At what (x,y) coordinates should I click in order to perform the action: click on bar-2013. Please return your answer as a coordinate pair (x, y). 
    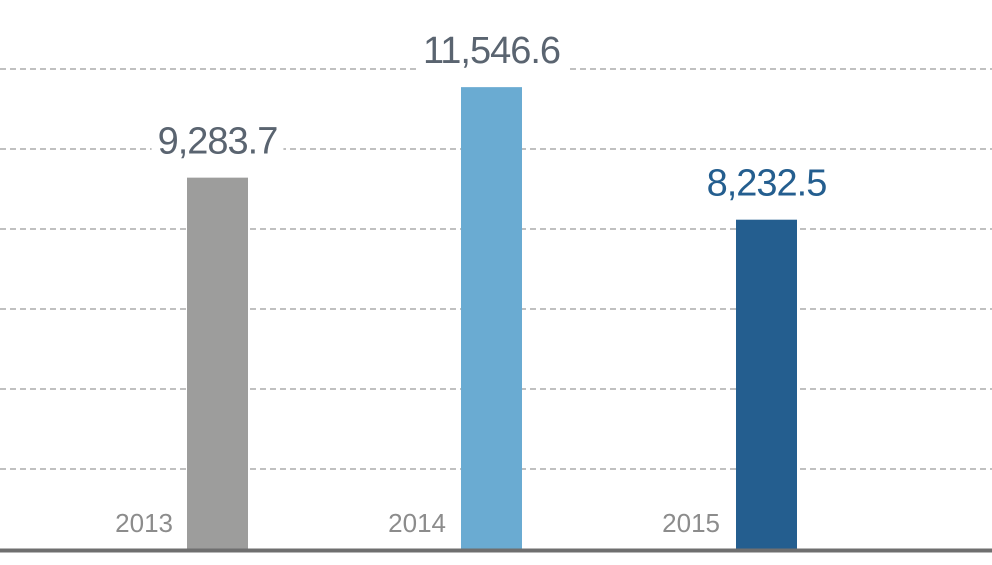
    Looking at the image, I should click on (217, 363).